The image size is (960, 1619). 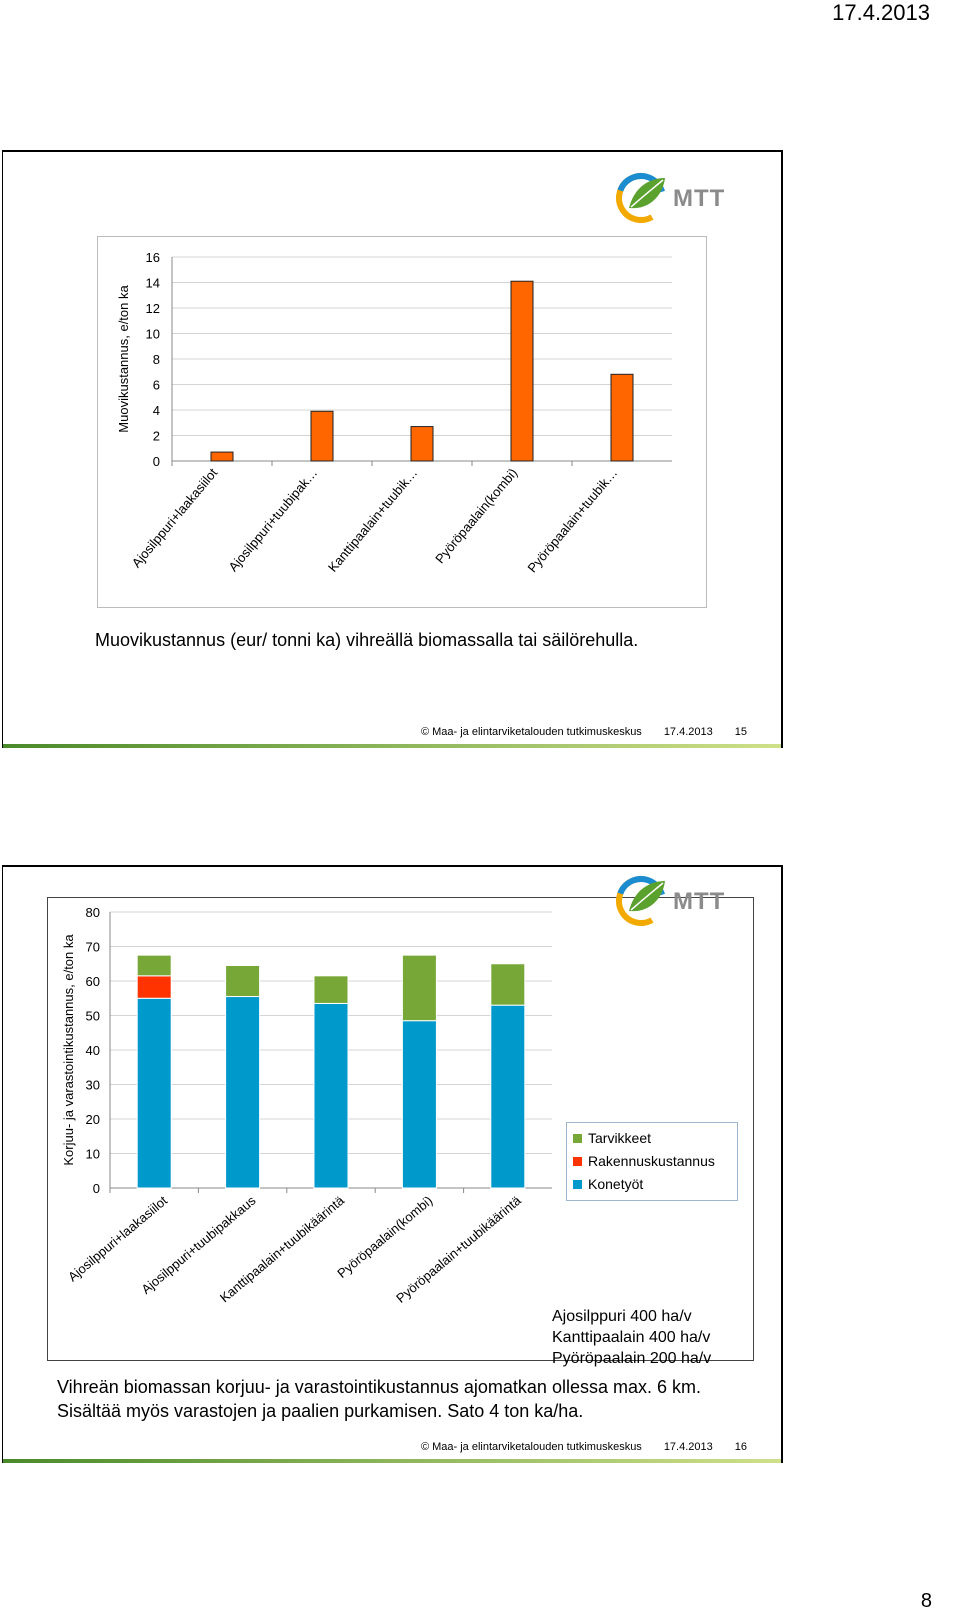 What do you see at coordinates (740, 1447) in the screenshot?
I see `footer-page: 16` at bounding box center [740, 1447].